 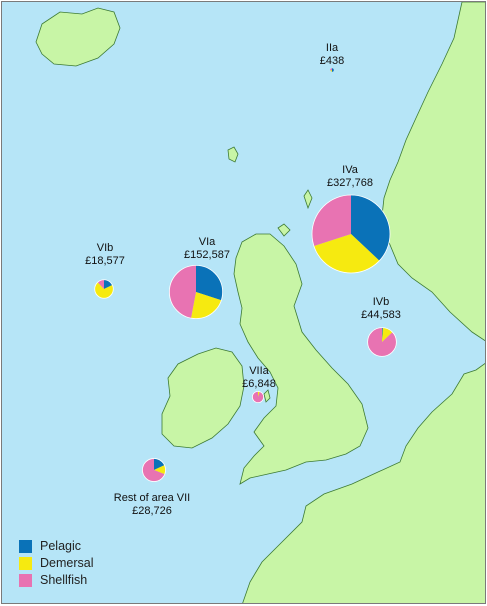 What do you see at coordinates (105, 248) in the screenshot?
I see `area-name: VIb` at bounding box center [105, 248].